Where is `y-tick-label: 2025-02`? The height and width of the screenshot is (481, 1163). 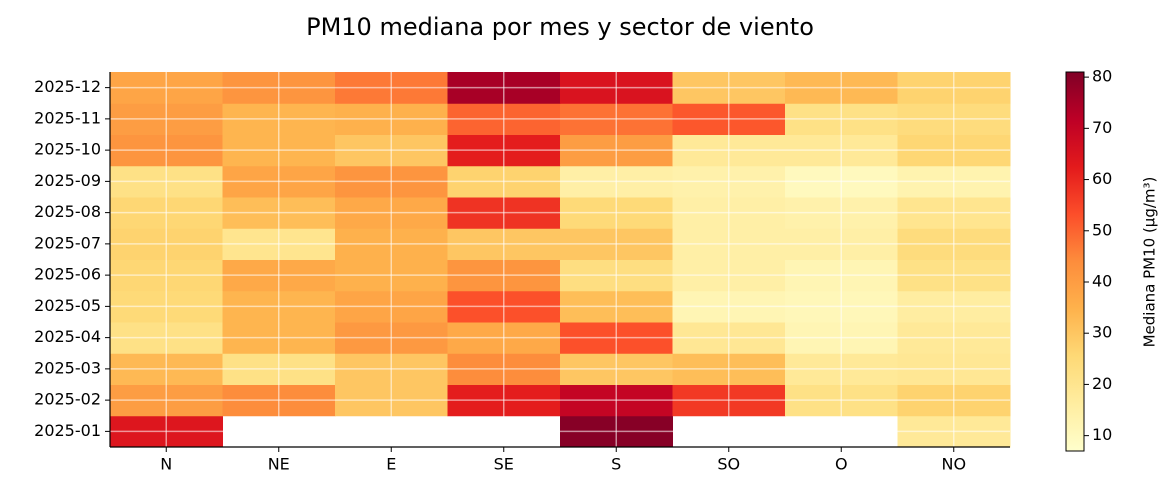 y-tick-label: 2025-02 is located at coordinates (67, 399).